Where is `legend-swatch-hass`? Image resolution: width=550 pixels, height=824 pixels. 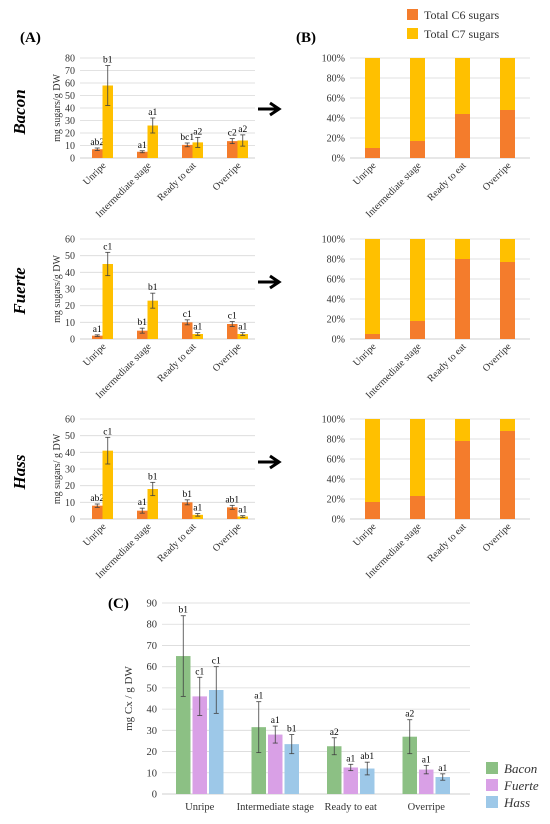
legend-swatch-hass is located at coordinates (492, 802).